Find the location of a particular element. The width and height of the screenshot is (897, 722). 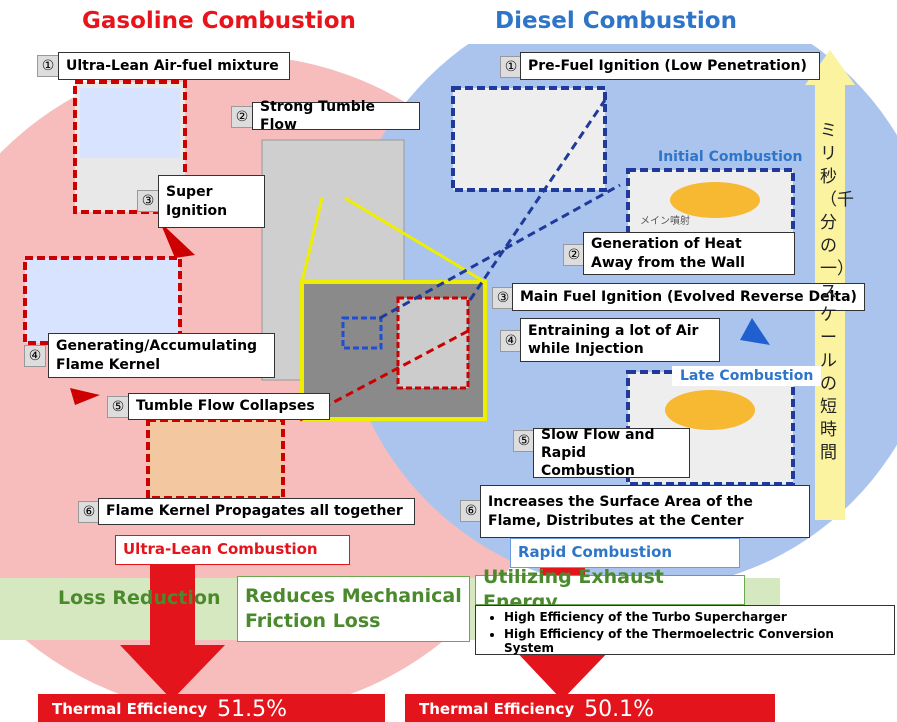

phase-label: Initial Combustion is located at coordinates (730, 157).